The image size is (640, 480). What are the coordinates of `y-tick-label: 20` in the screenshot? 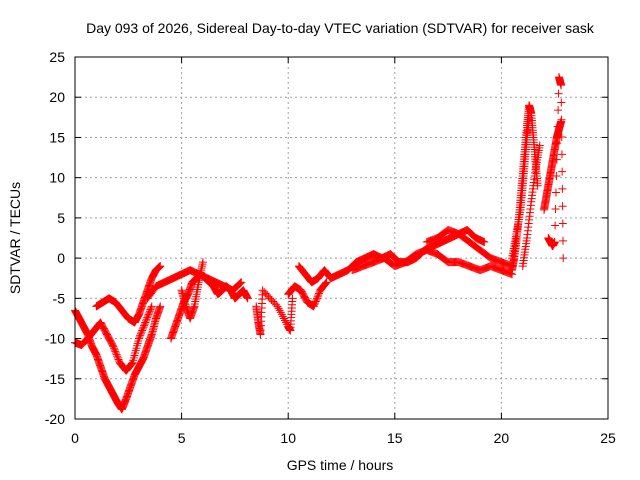 It's located at (57, 97).